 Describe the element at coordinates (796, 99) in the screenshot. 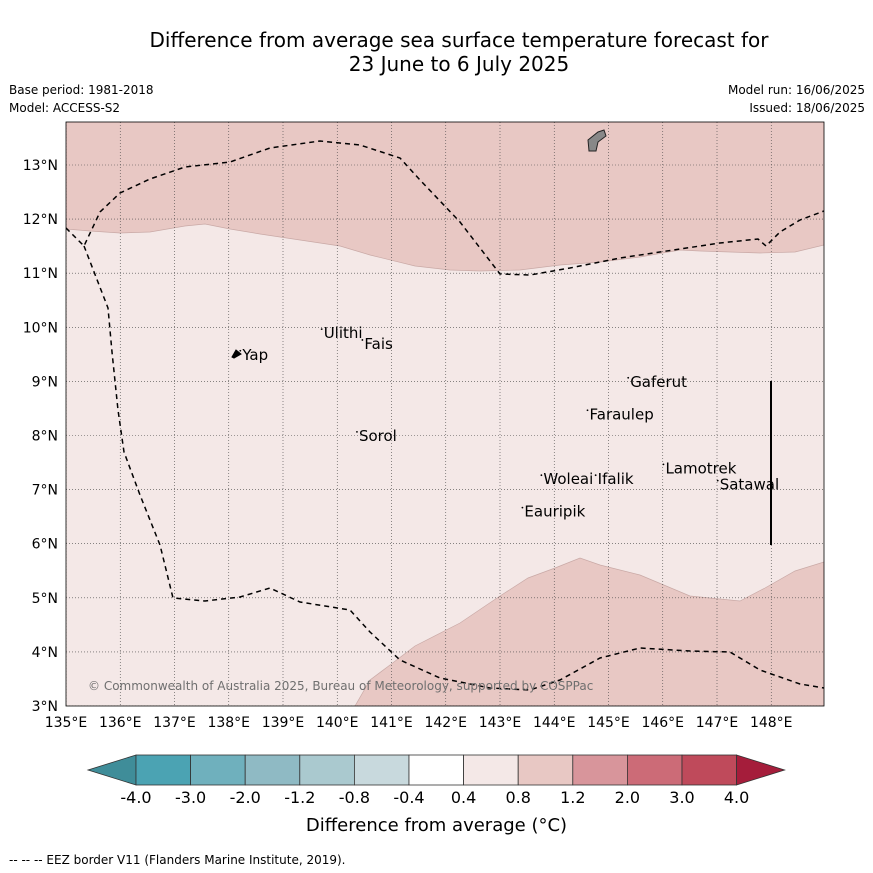

I see `metadata-right: Model run: 16/06/2025 Issued: 18/06/2025` at that location.